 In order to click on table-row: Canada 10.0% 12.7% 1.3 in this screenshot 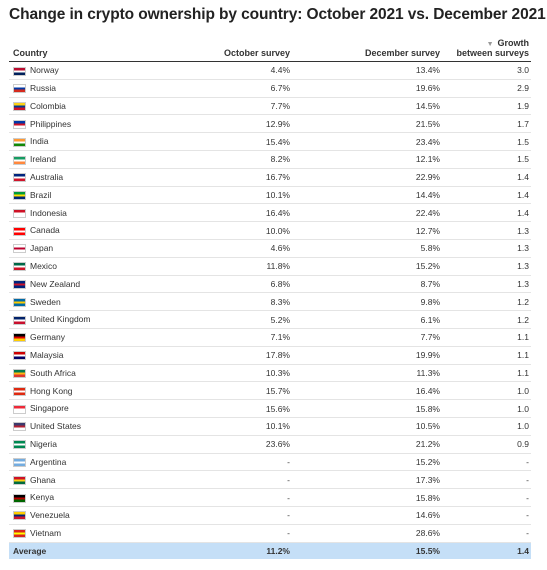, I will do `click(270, 230)`.